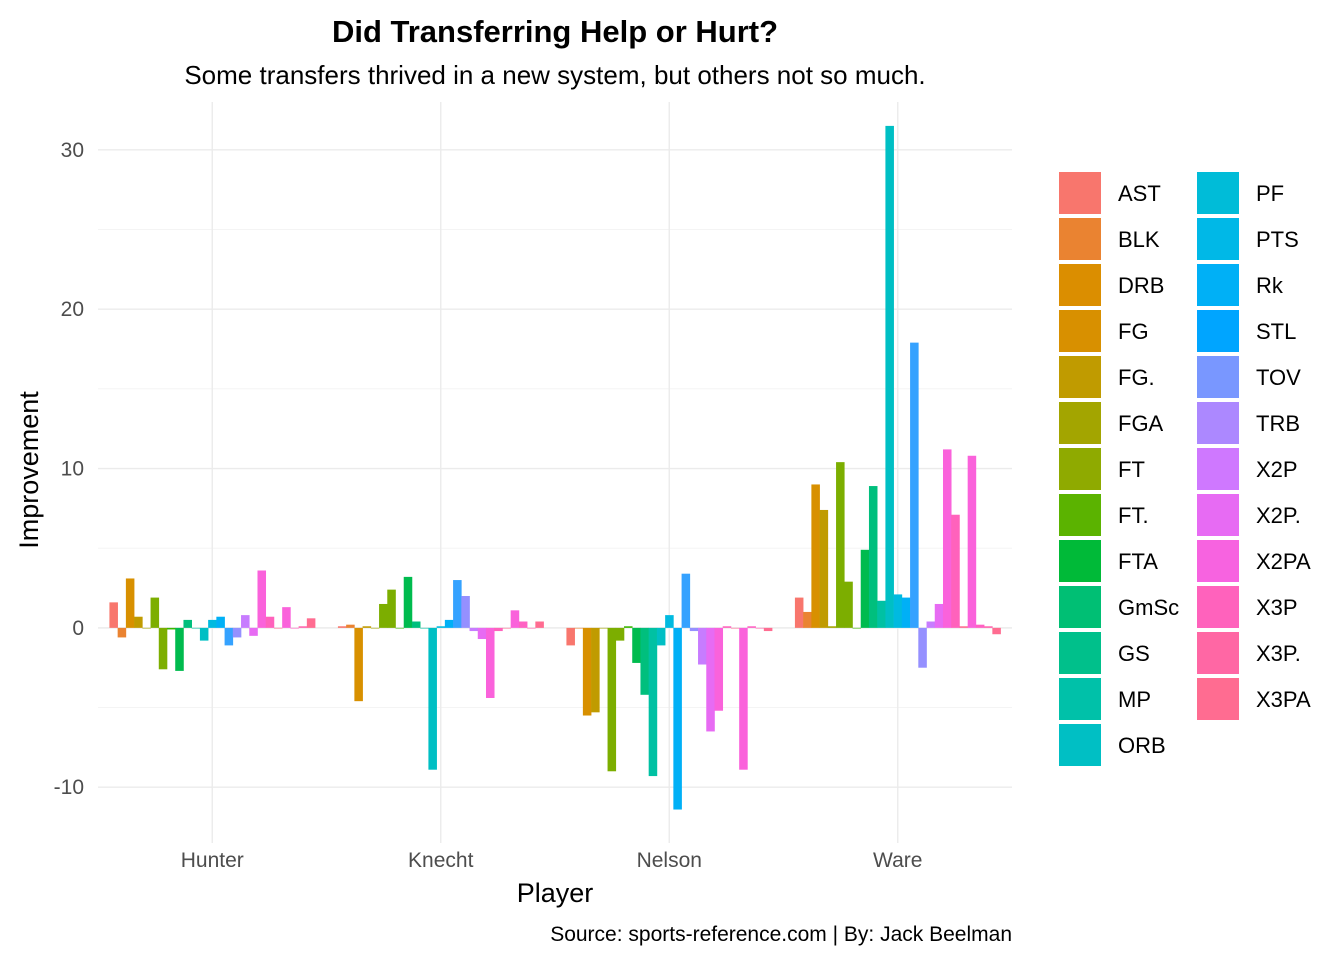  Describe the element at coordinates (278, 628) in the screenshot. I see `bar-hunter-x2p-pct` at that location.